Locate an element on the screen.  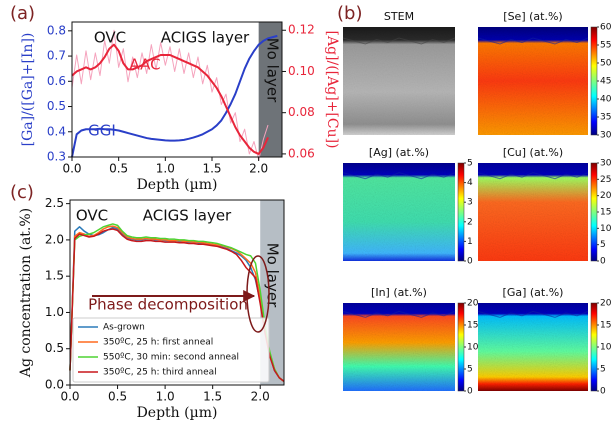
y-tick-label: 0.0 is located at coordinates (54, 385).